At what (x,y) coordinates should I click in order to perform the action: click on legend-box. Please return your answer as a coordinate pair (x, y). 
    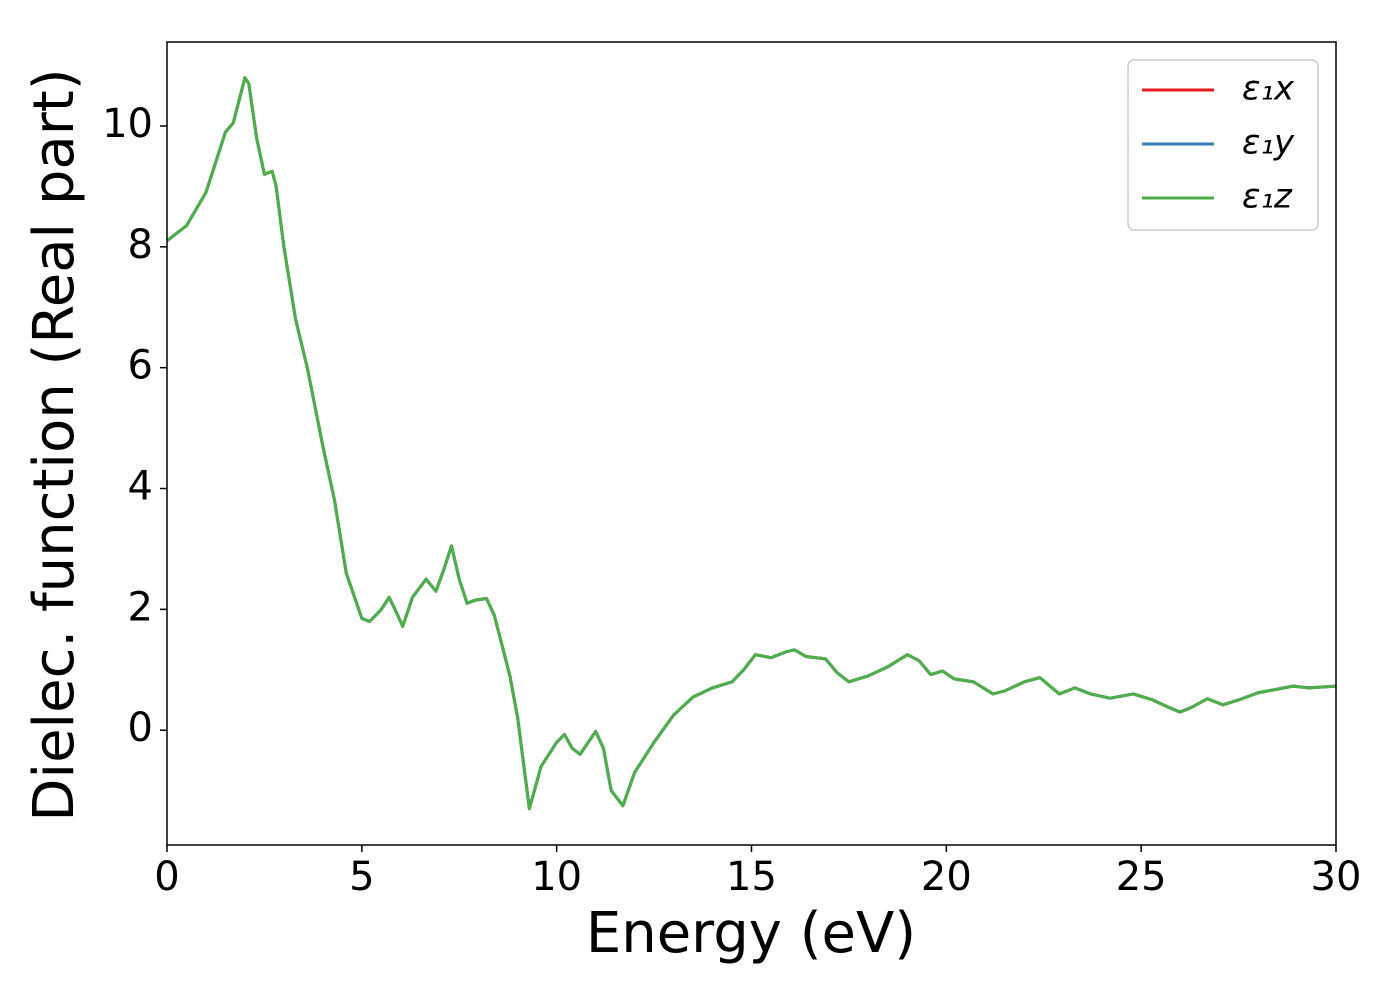
    Looking at the image, I should click on (1223, 145).